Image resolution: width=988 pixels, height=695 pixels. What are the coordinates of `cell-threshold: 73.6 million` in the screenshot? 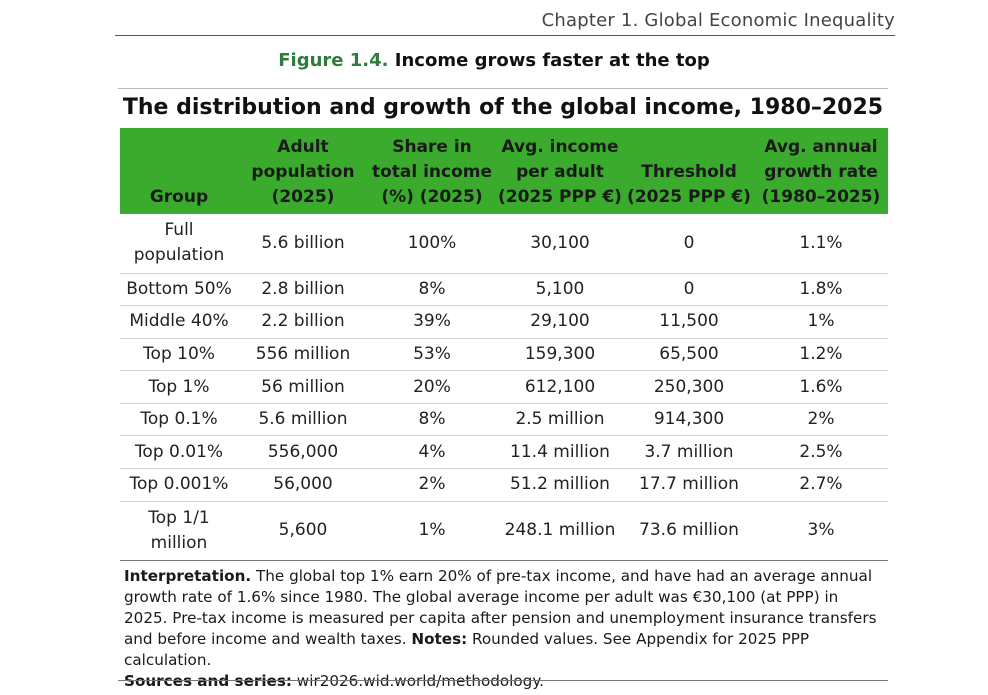 It's located at (689, 531).